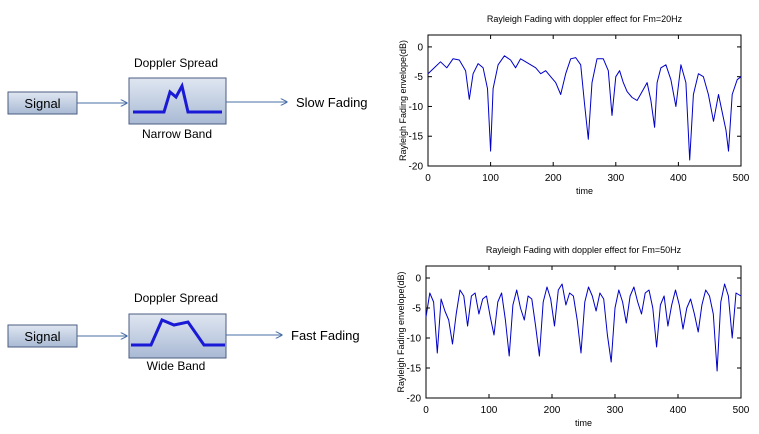  What do you see at coordinates (325, 335) in the screenshot?
I see `fading-label: Fast Fading` at bounding box center [325, 335].